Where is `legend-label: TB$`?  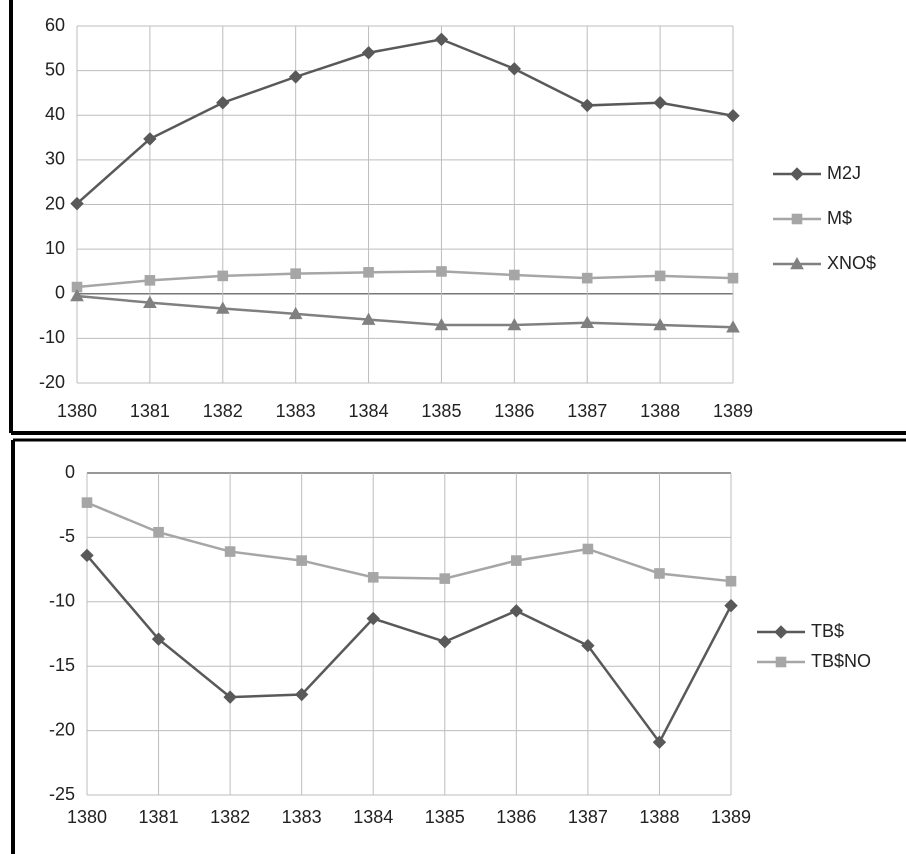 legend-label: TB$ is located at coordinates (827, 631).